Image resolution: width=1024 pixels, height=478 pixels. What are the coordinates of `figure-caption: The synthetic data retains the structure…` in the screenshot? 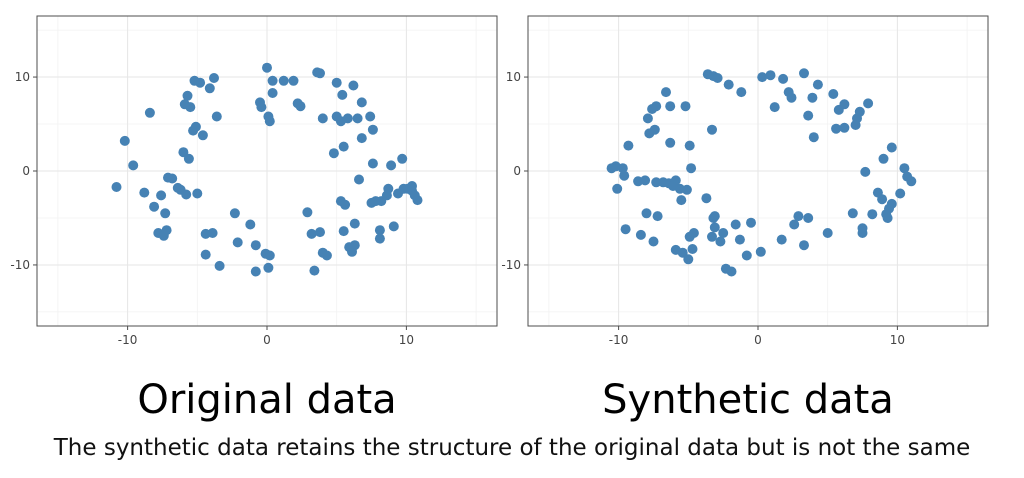 It's located at (512, 448).